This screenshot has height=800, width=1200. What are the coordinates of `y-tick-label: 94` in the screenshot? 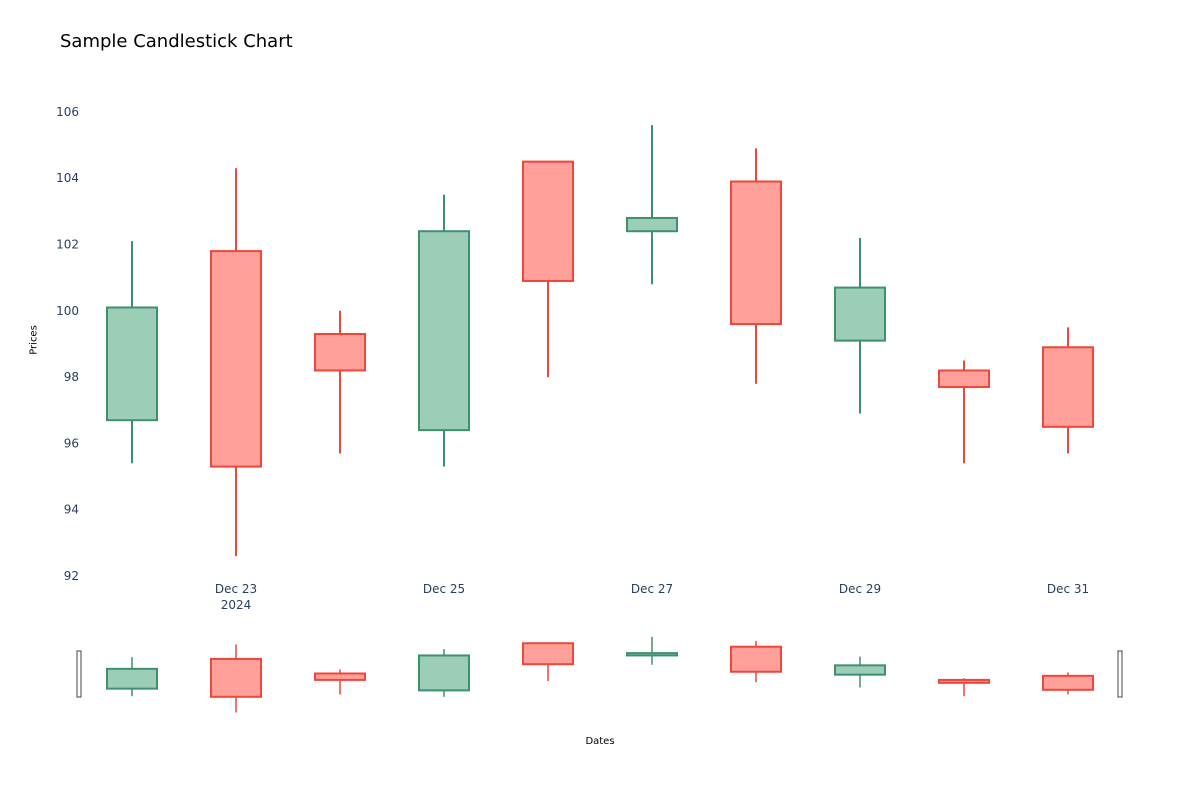 It's located at (71, 510).